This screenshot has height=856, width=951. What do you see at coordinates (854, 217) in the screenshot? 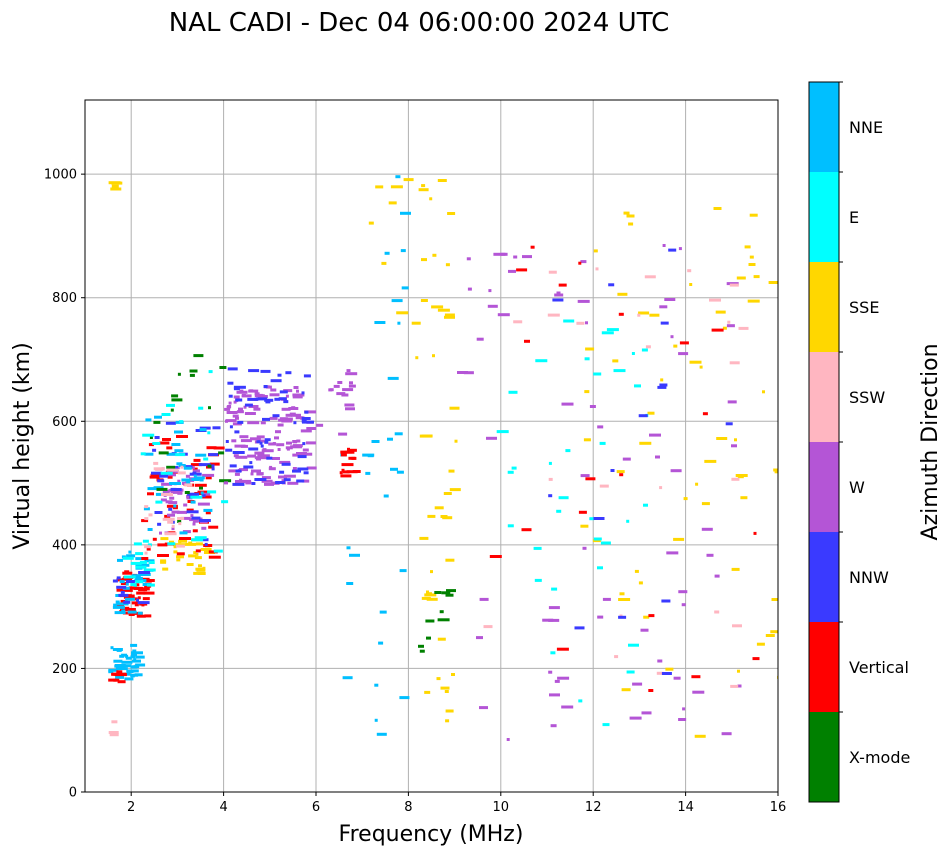
I see `colorbar-label-e: E` at bounding box center [854, 217].